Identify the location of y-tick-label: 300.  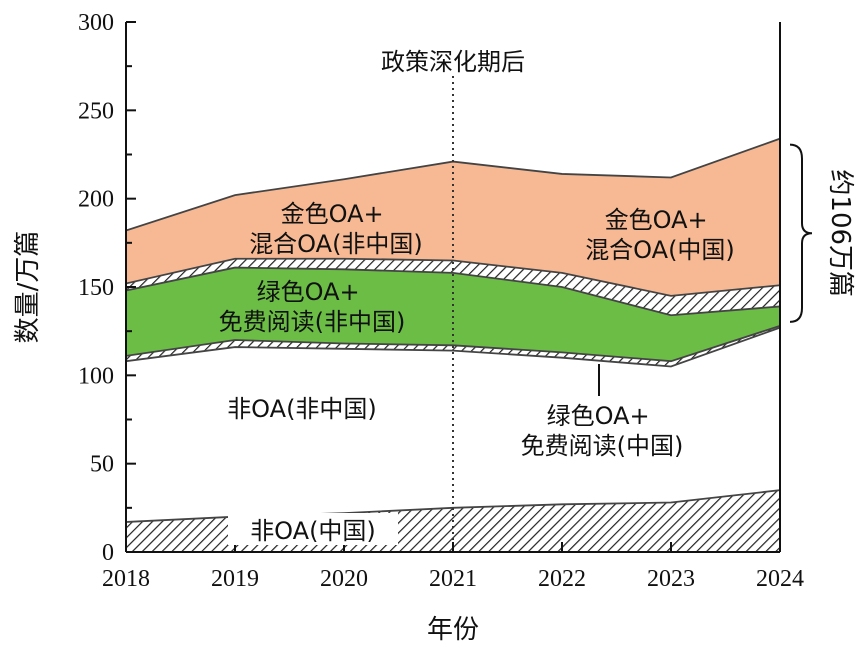
(96, 23).